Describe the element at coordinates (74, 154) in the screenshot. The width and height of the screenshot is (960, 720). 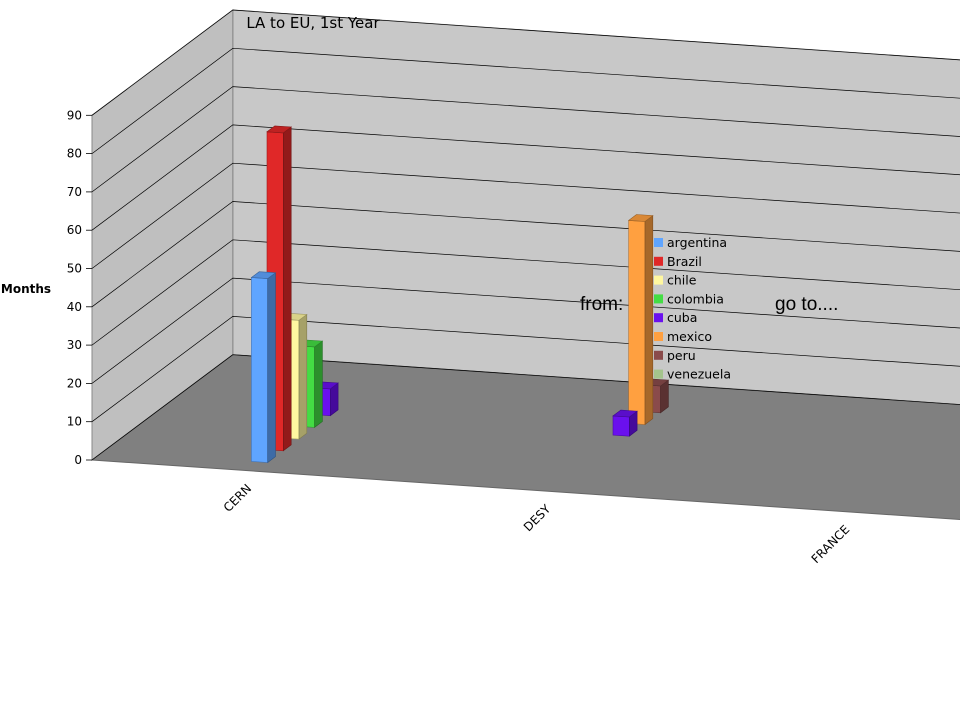
I see `y-tick-label: 80` at that location.